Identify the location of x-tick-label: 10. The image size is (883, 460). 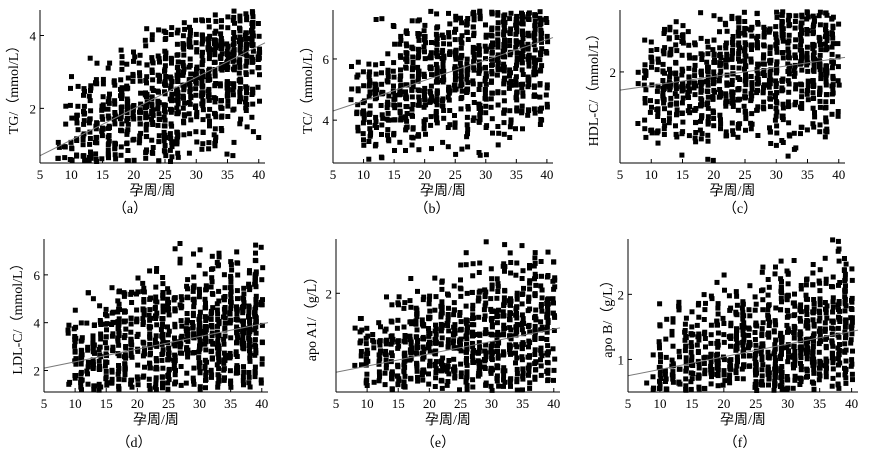
(75, 403).